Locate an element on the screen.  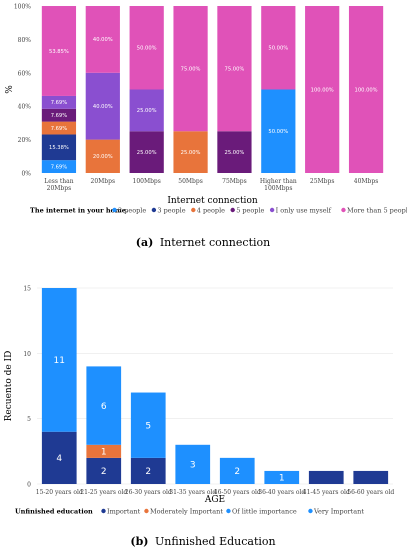
y-tick-label: 80% is located at coordinates (25, 40).